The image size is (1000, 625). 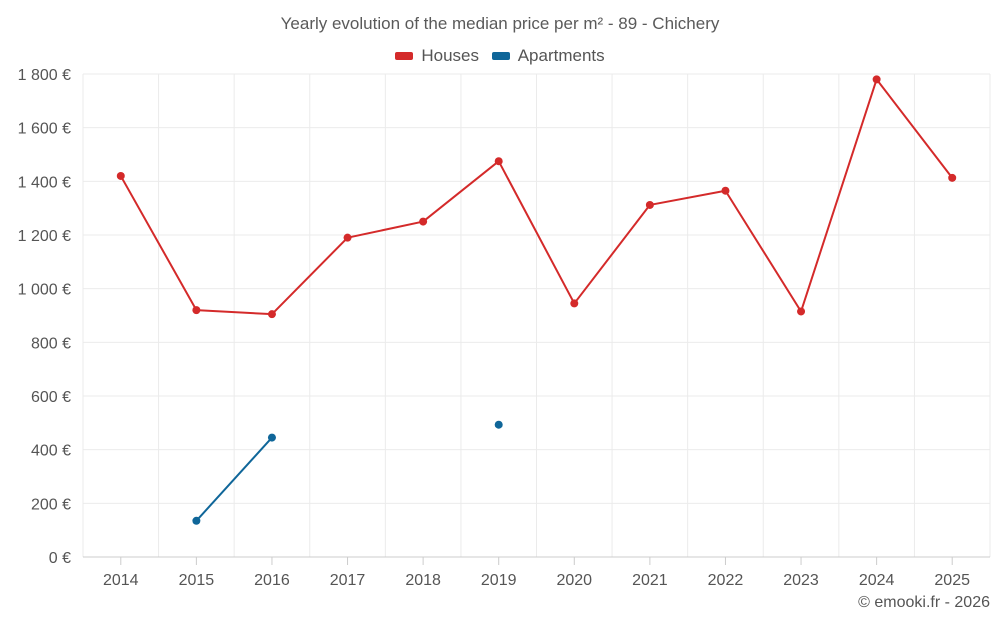 What do you see at coordinates (404, 56) in the screenshot?
I see `legend-swatch-houses` at bounding box center [404, 56].